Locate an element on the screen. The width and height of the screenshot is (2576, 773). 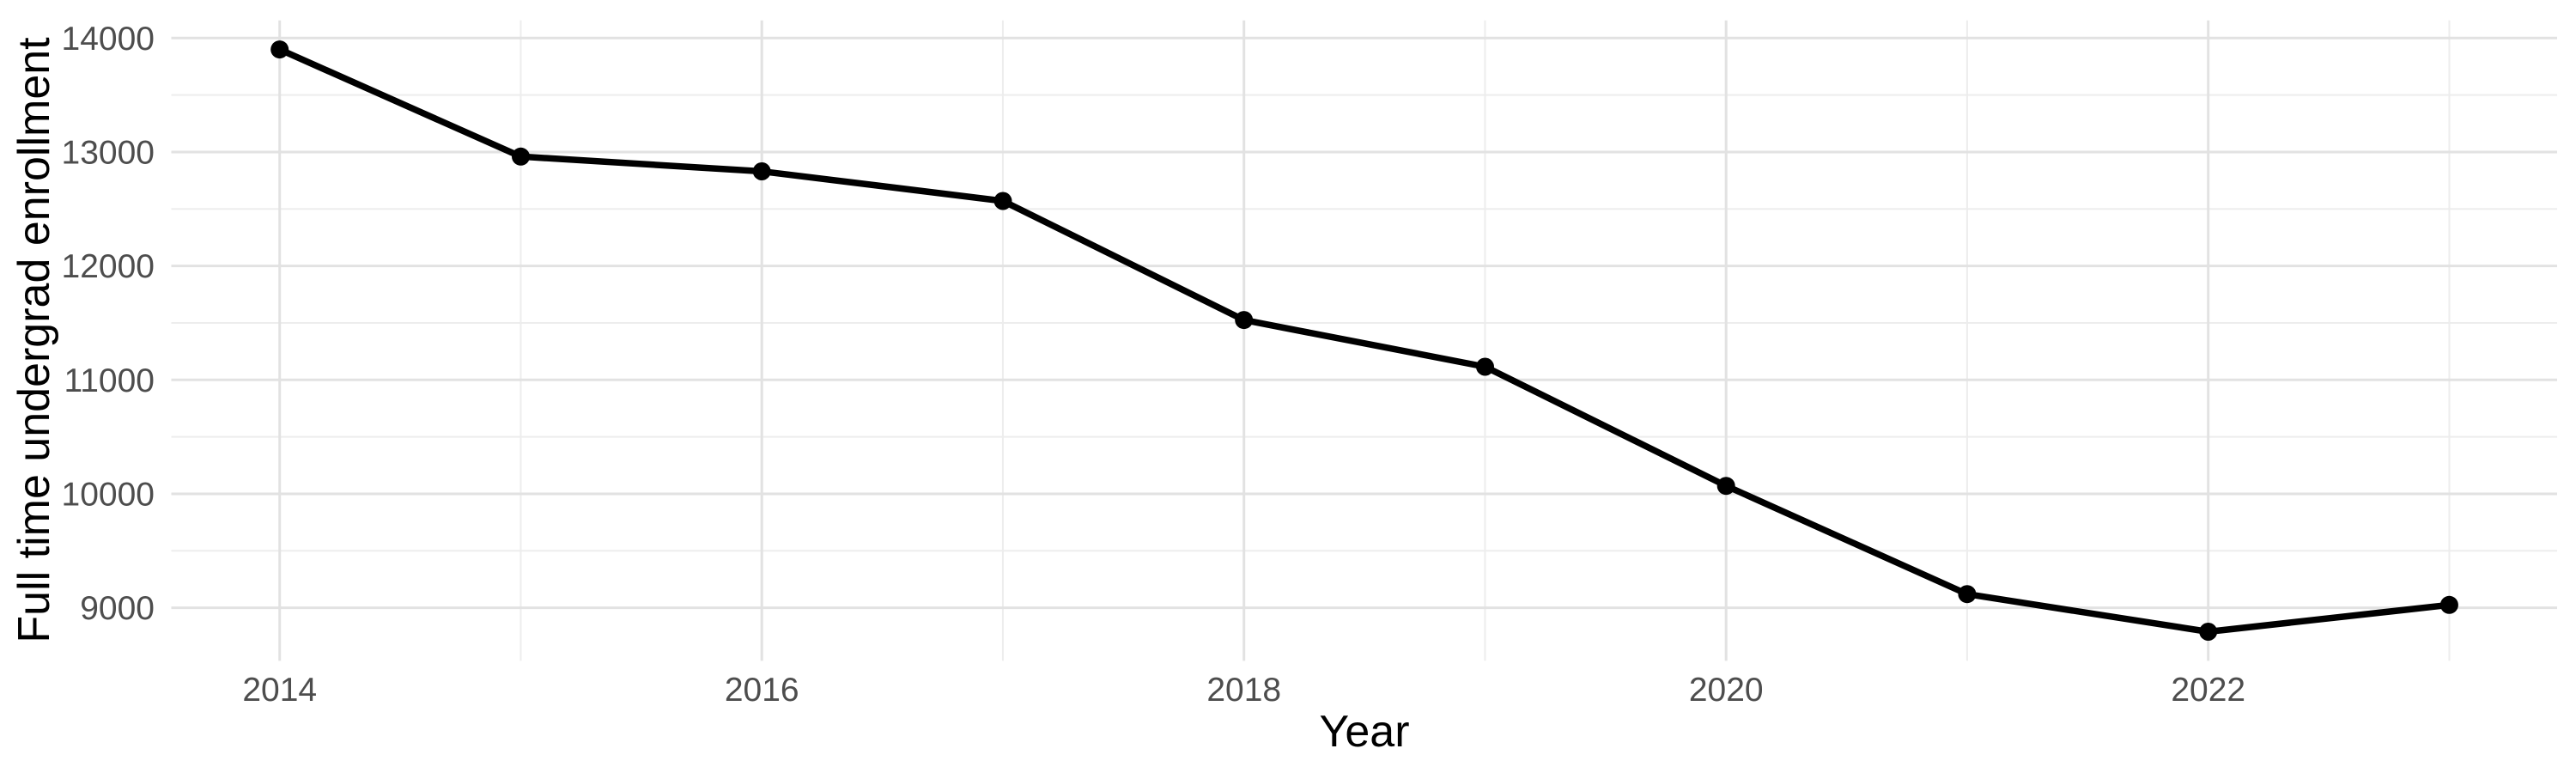
x-tick-label: 2018 is located at coordinates (1243, 690).